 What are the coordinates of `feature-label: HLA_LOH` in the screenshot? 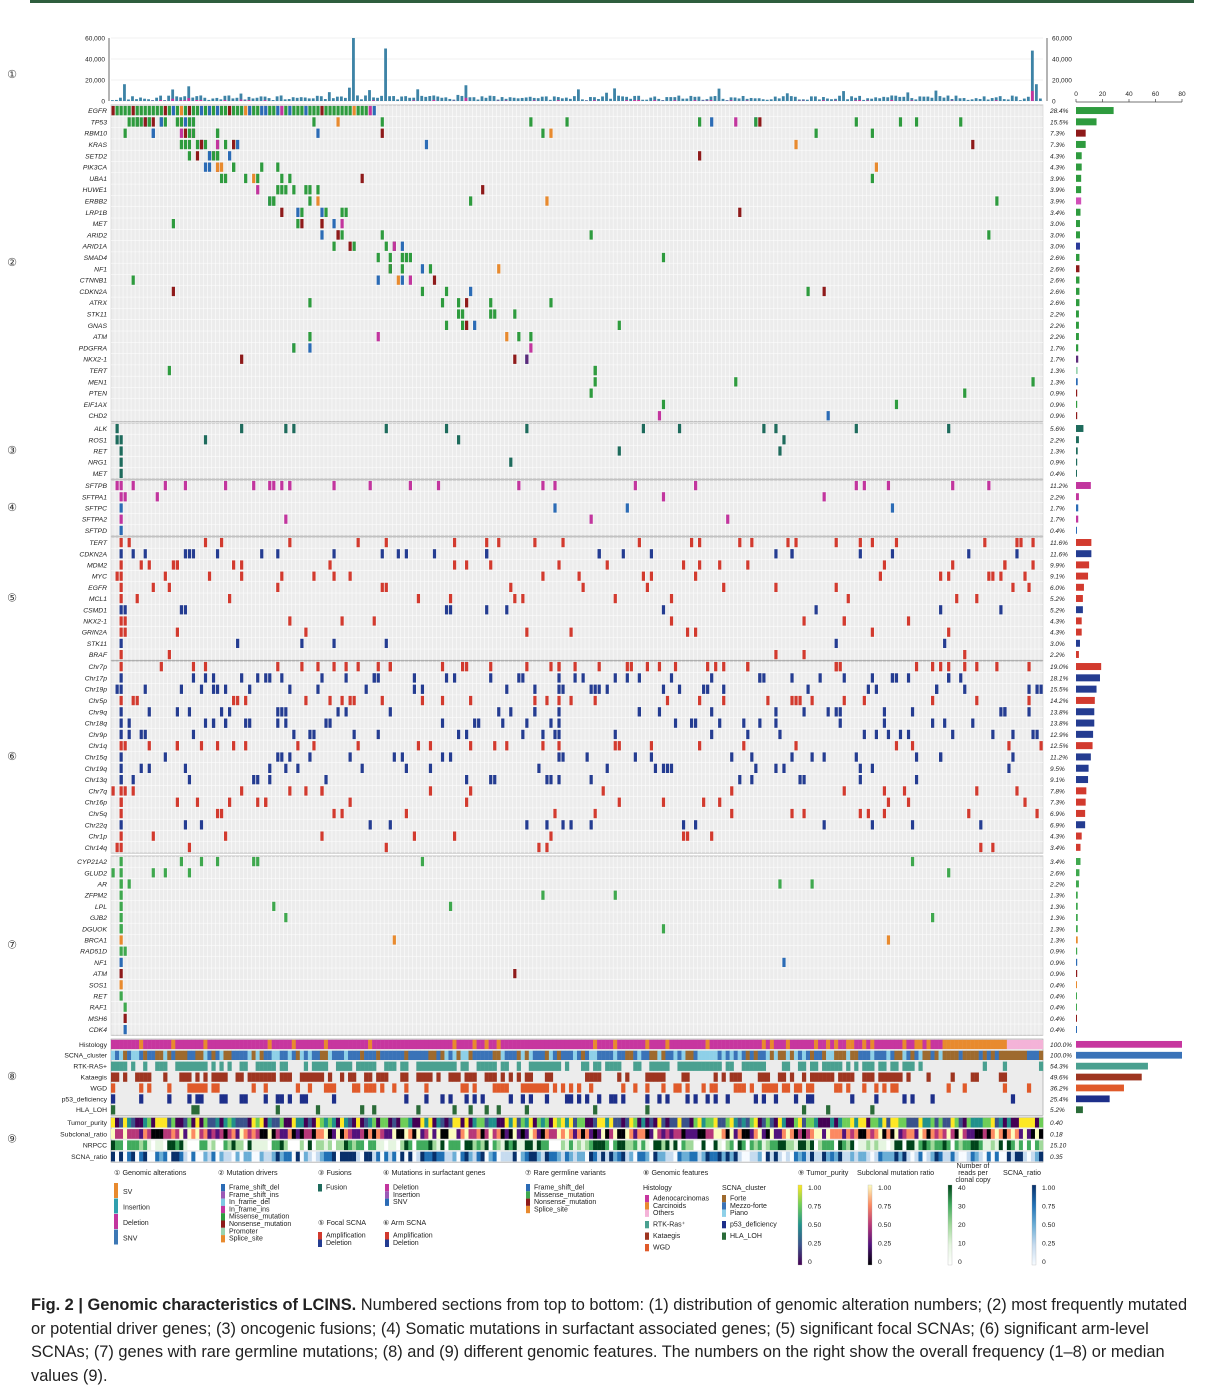 It's located at (746, 1236).